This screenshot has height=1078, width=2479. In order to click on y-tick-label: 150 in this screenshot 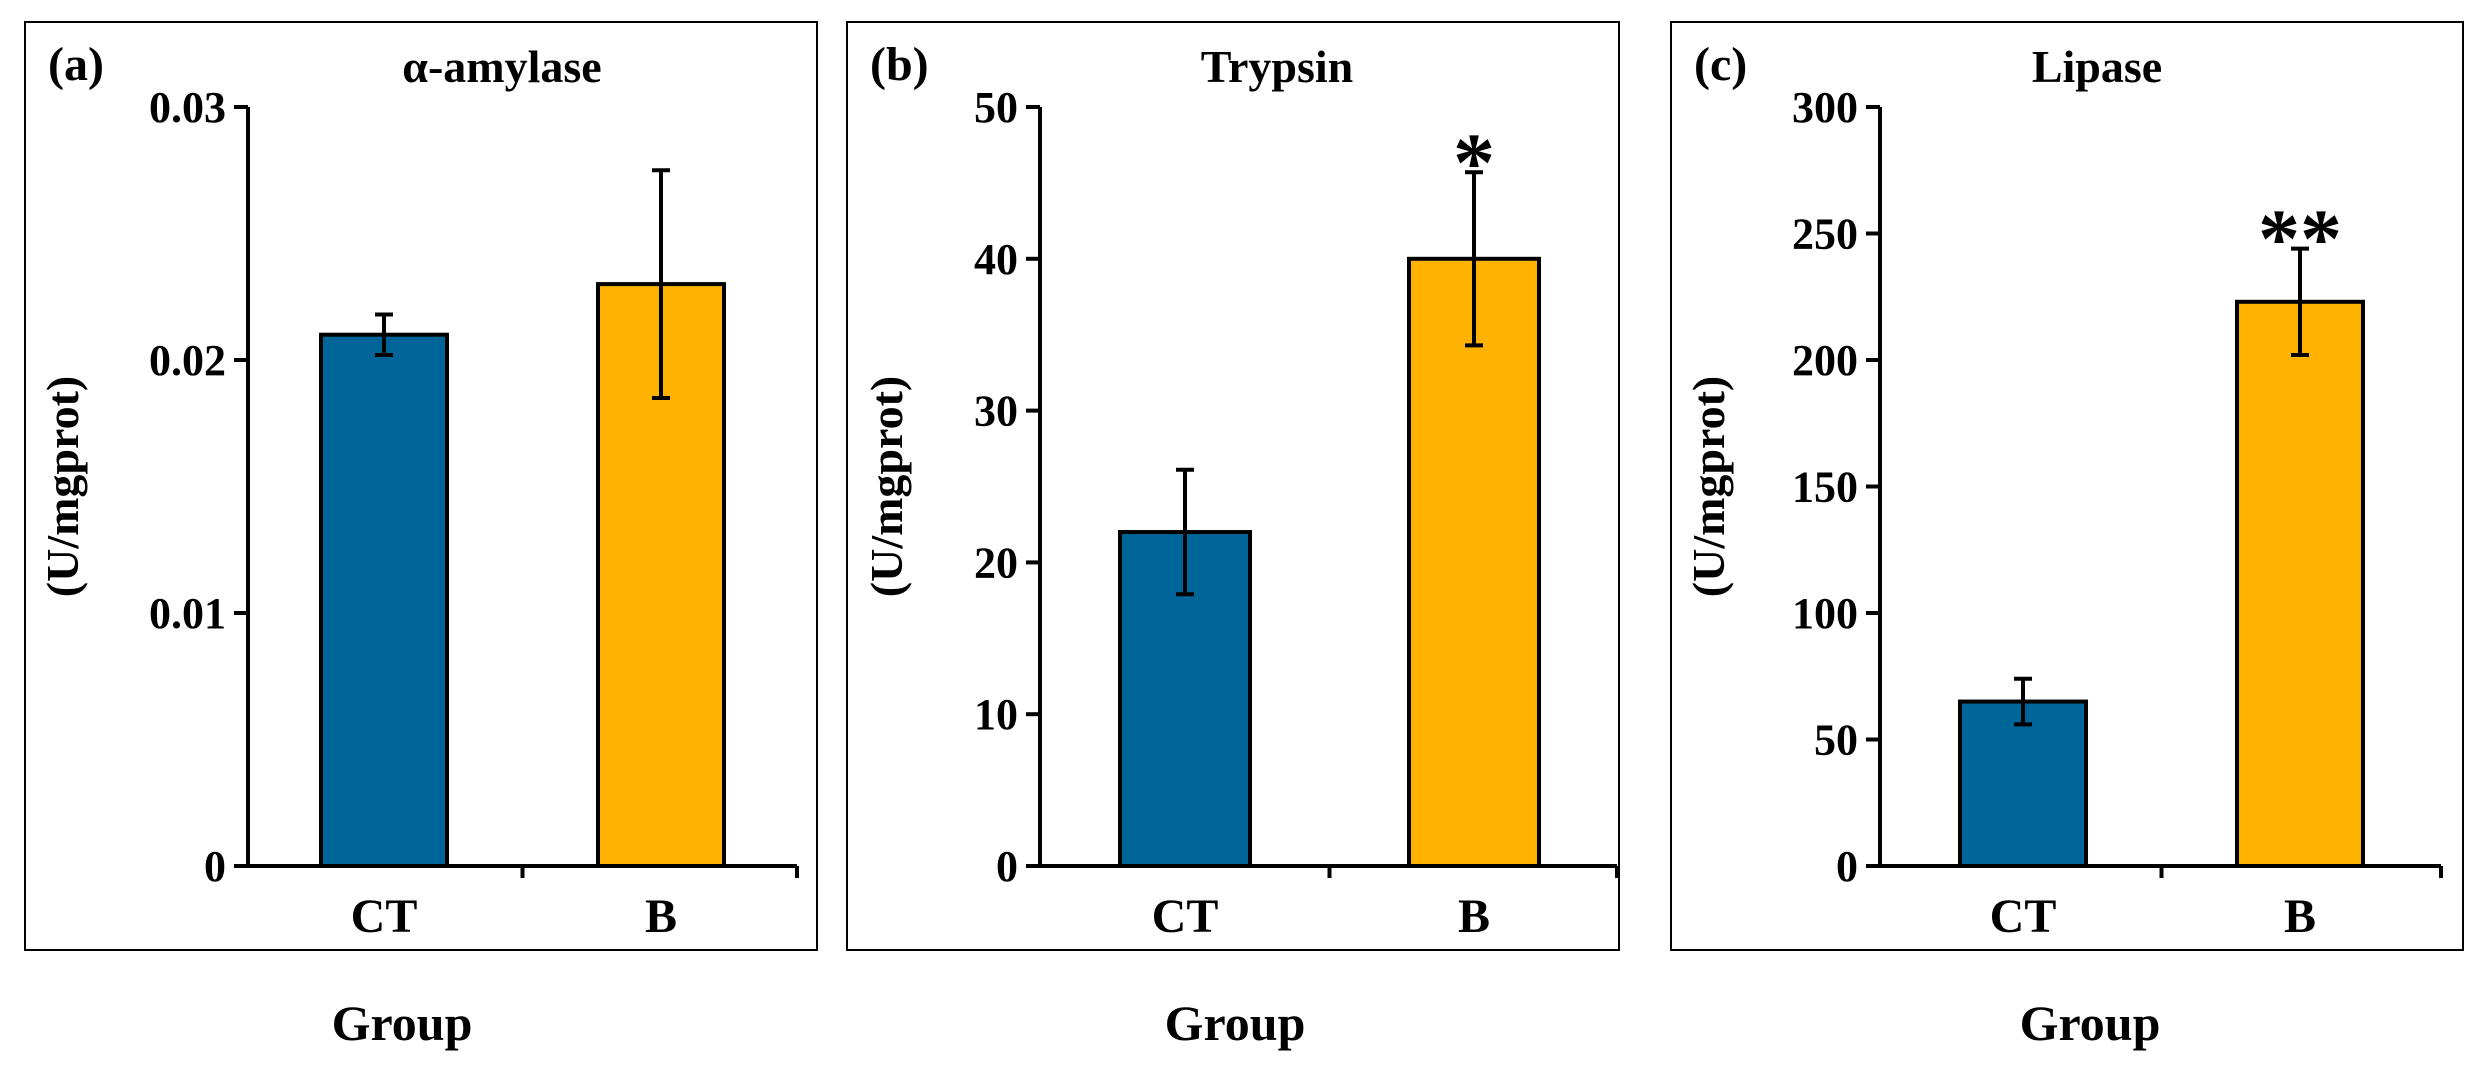, I will do `click(1825, 487)`.